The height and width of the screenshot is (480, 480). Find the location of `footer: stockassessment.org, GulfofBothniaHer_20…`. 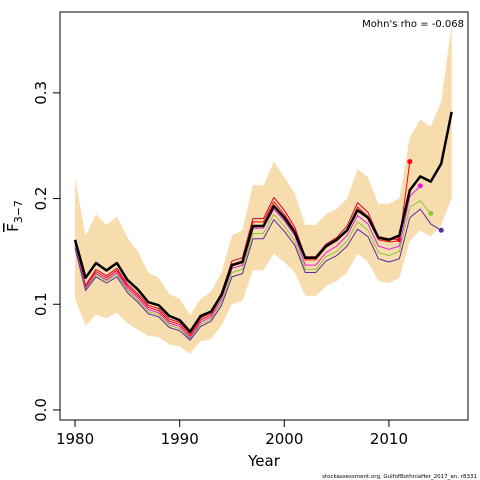

footer: stockassessment.org, GulfofBothniaHer_20… is located at coordinates (399, 477).